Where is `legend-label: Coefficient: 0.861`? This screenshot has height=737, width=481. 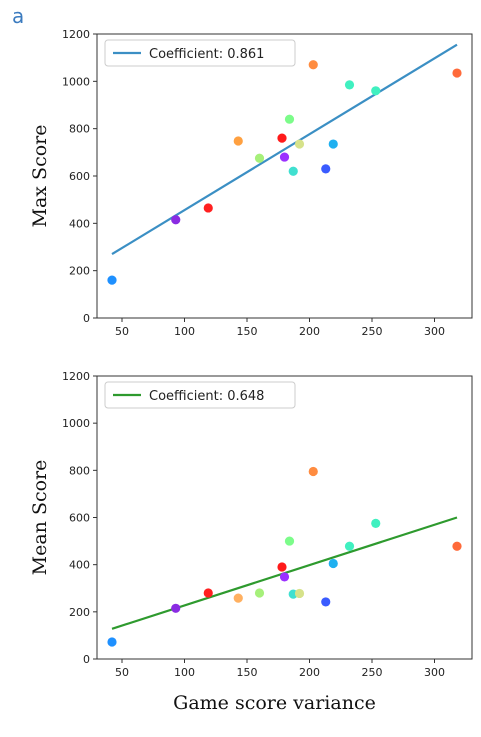 legend-label: Coefficient: 0.861 is located at coordinates (206, 54).